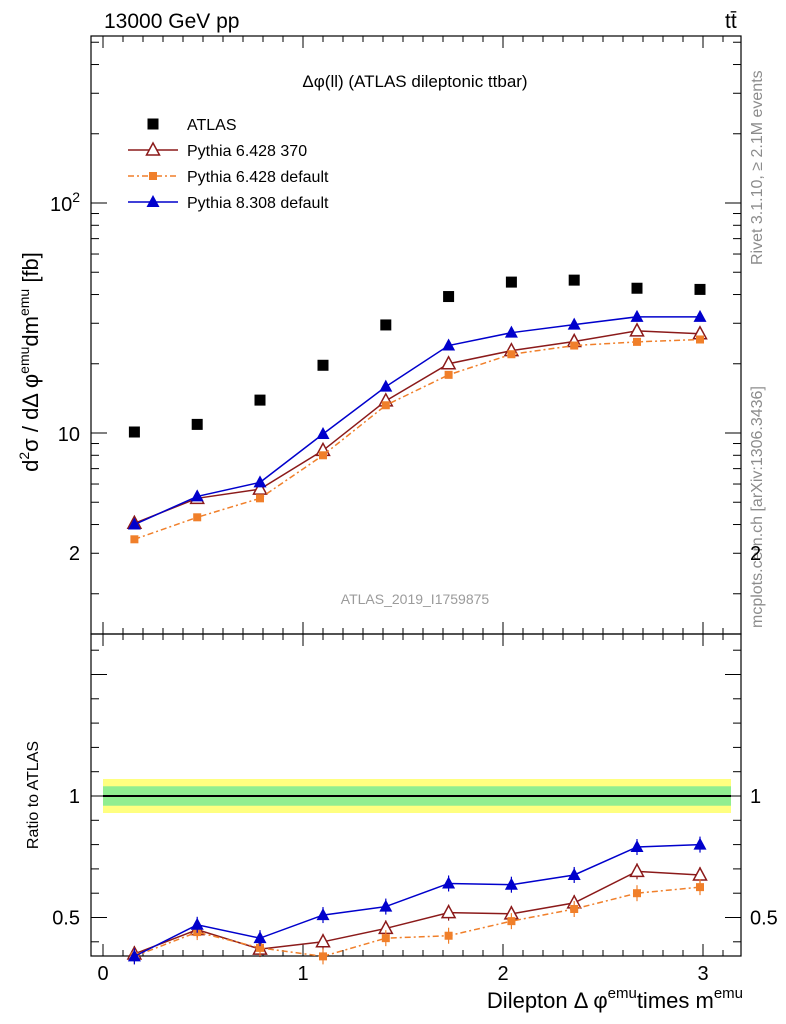 The width and height of the screenshot is (786, 1024). I want to click on mcplots-label: mcplots.cern.ch [arXiv:1306.3436], so click(757, 507).